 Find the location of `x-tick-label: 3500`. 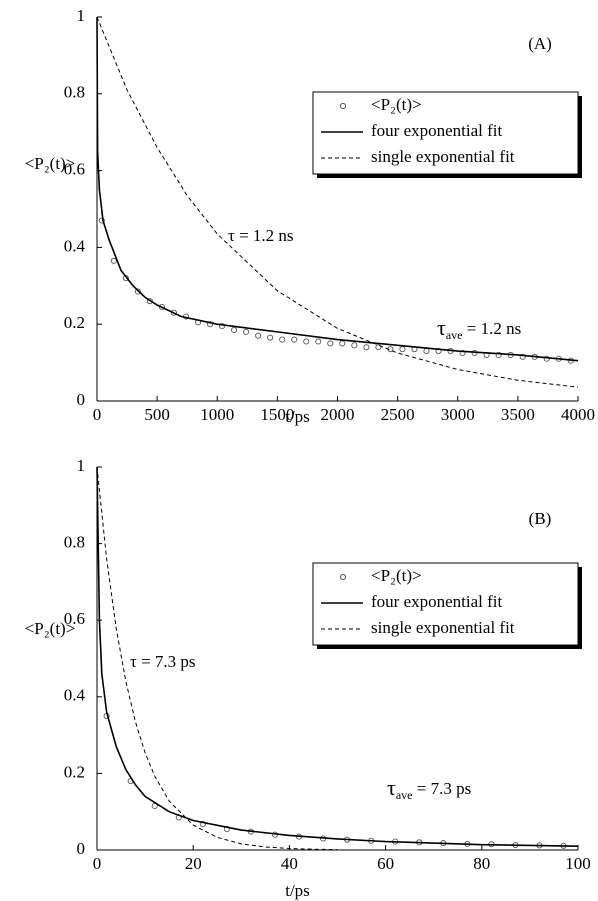

x-tick-label: 3500 is located at coordinates (518, 414).